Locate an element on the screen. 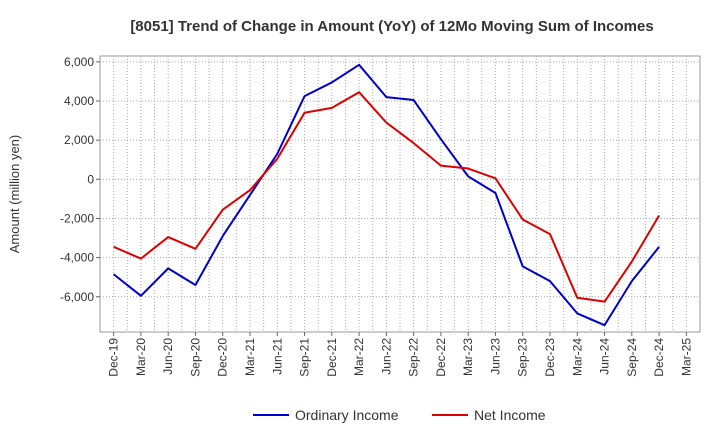 Image resolution: width=720 pixels, height=440 pixels. y-tick-label: 0 is located at coordinates (90, 179).